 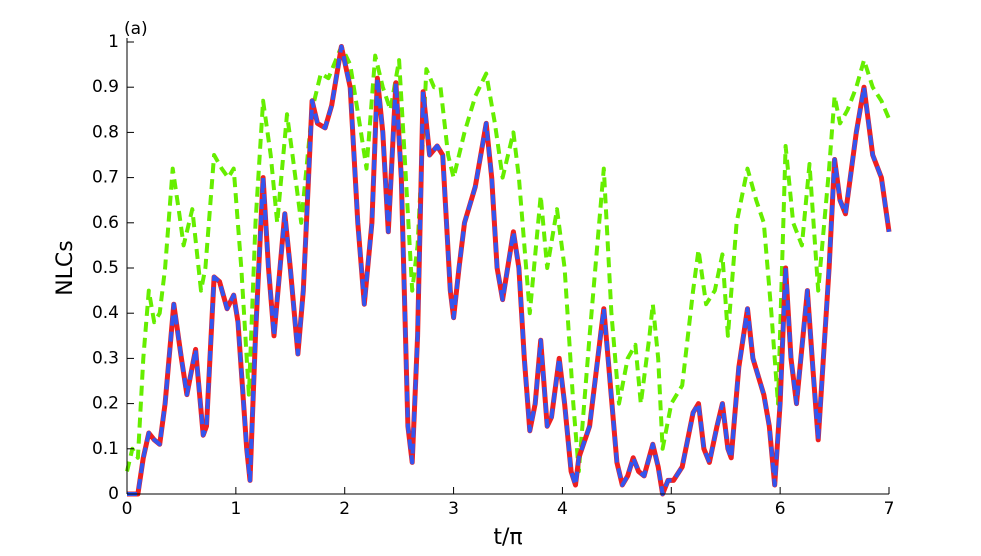 I want to click on y-axis-label: NLCs, so click(x=65, y=268).